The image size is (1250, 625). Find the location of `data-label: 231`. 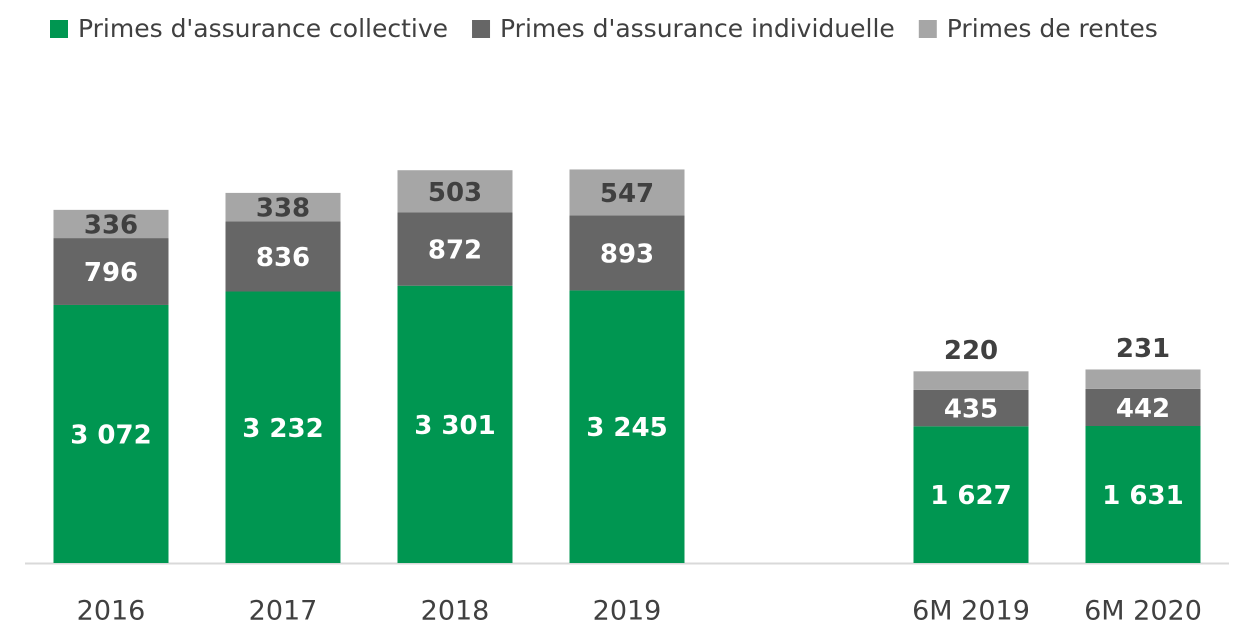

data-label: 231 is located at coordinates (1143, 349).